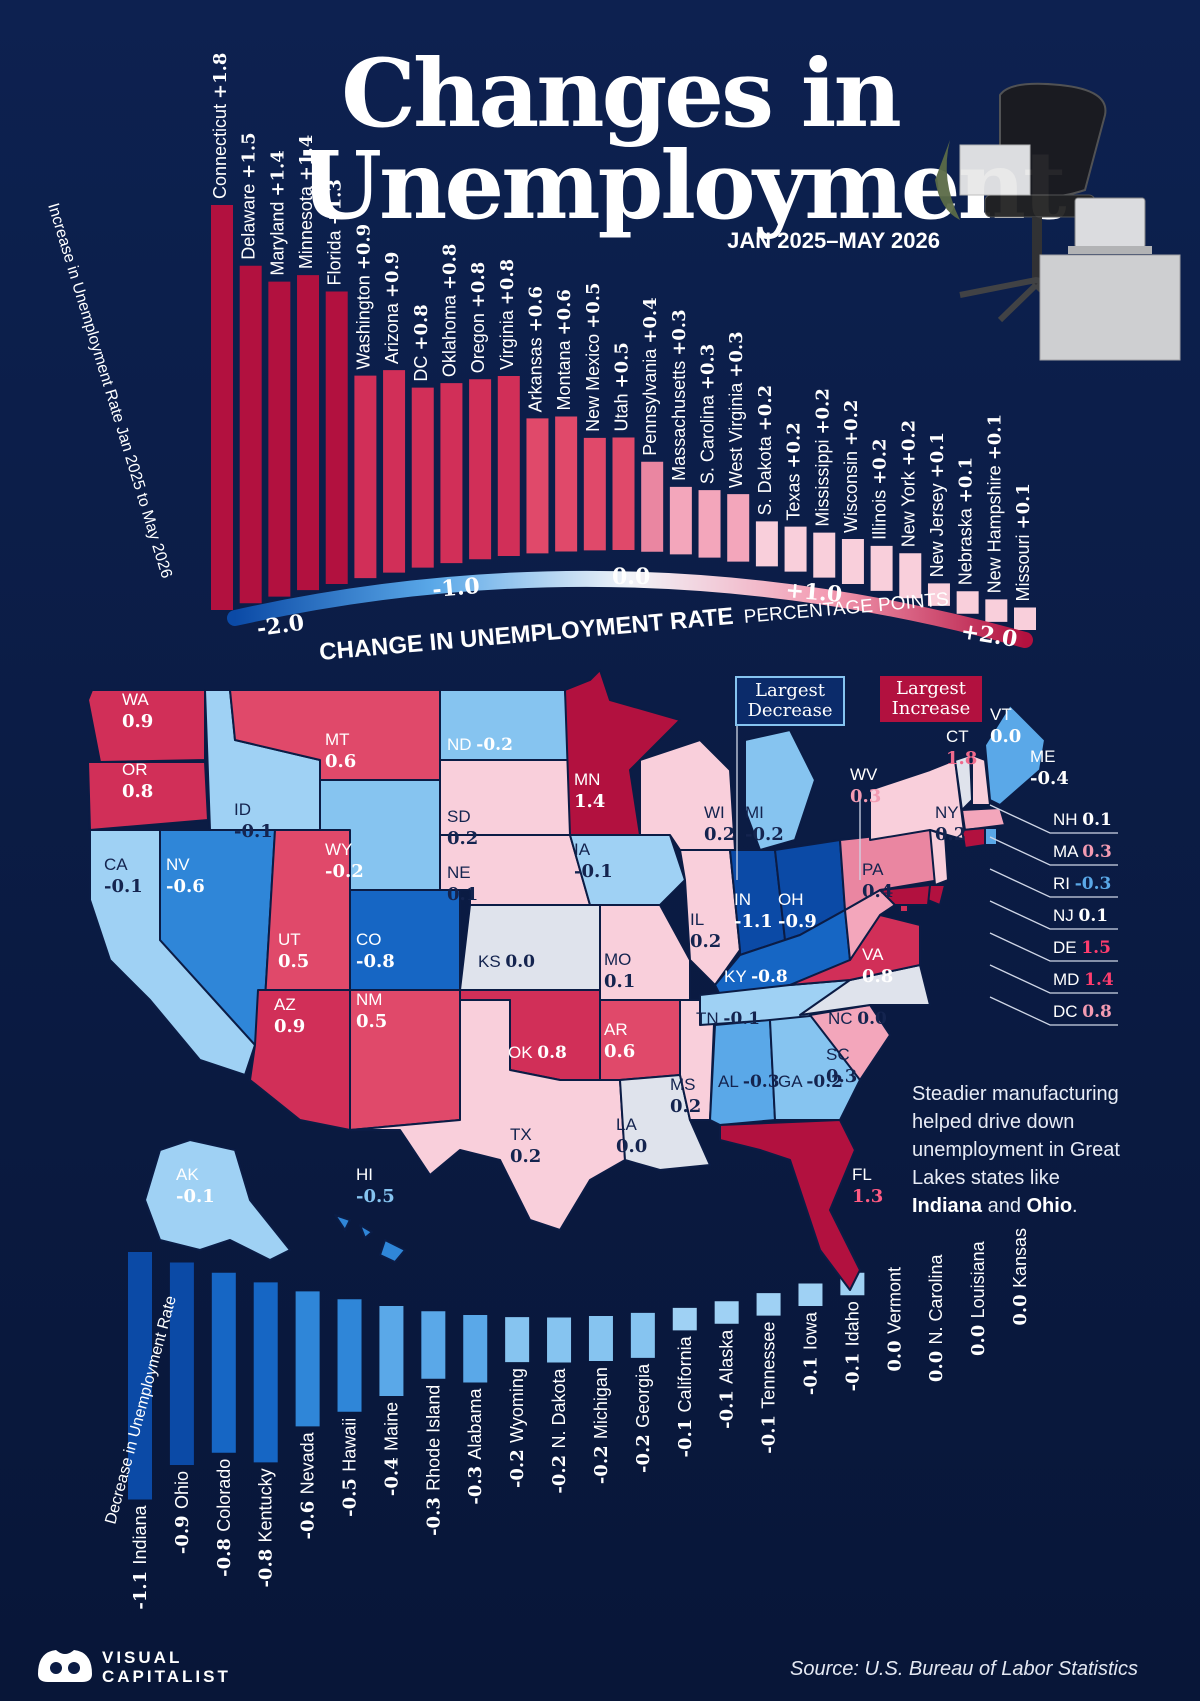  I want to click on decrease-label-california: -0.1 California, so click(685, 1396).